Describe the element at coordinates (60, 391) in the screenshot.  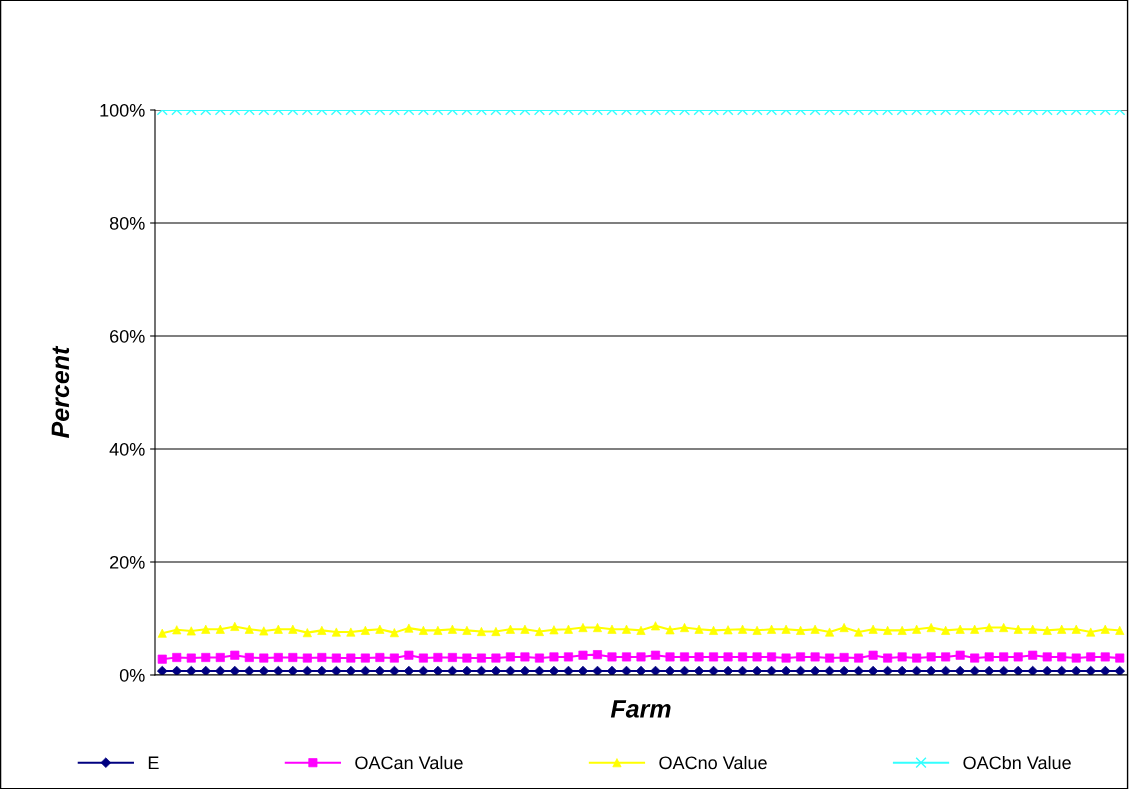
I see `y-axis-title: Percent` at that location.